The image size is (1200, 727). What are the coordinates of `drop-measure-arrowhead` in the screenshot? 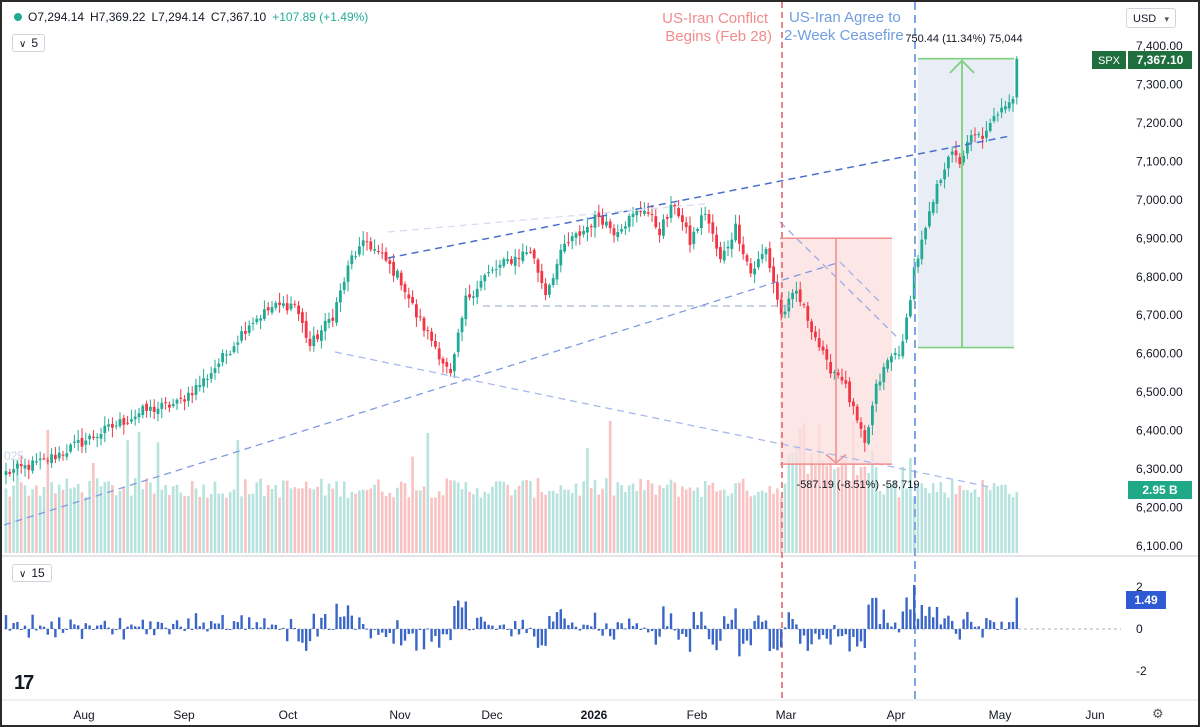 It's located at (836, 458).